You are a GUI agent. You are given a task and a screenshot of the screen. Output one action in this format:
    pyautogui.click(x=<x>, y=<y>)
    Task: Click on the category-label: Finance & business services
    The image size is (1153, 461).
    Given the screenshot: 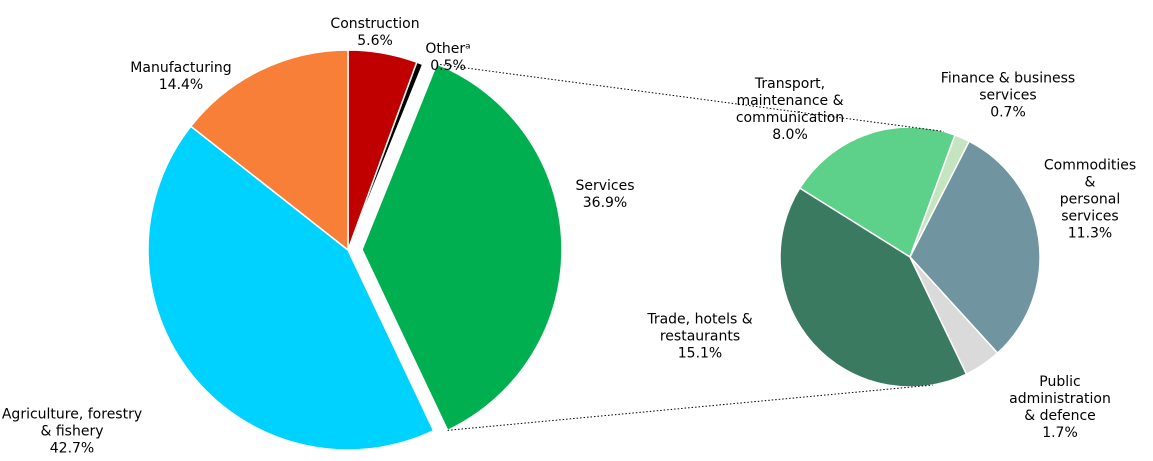 What is the action you would take?
    pyautogui.click(x=1008, y=87)
    